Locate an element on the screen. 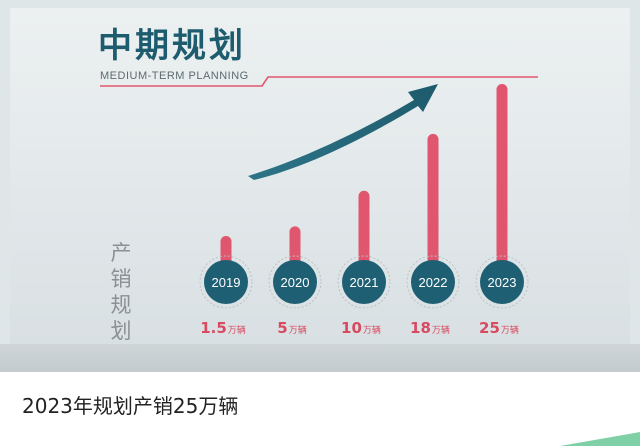 Image resolution: width=640 pixels, height=446 pixels. caption-text: 2023年规划产销25万辆 is located at coordinates (130, 406).